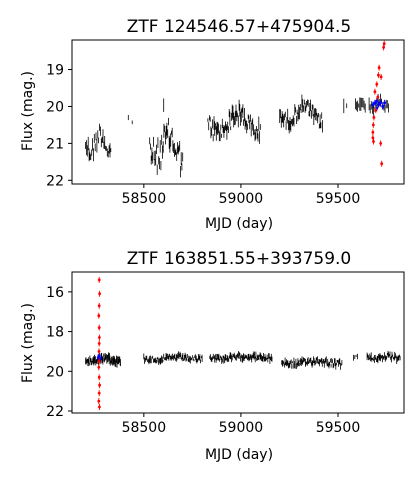 The width and height of the screenshot is (420, 480). What do you see at coordinates (55, 144) in the screenshot?
I see `y-tick-label: 21` at bounding box center [55, 144].